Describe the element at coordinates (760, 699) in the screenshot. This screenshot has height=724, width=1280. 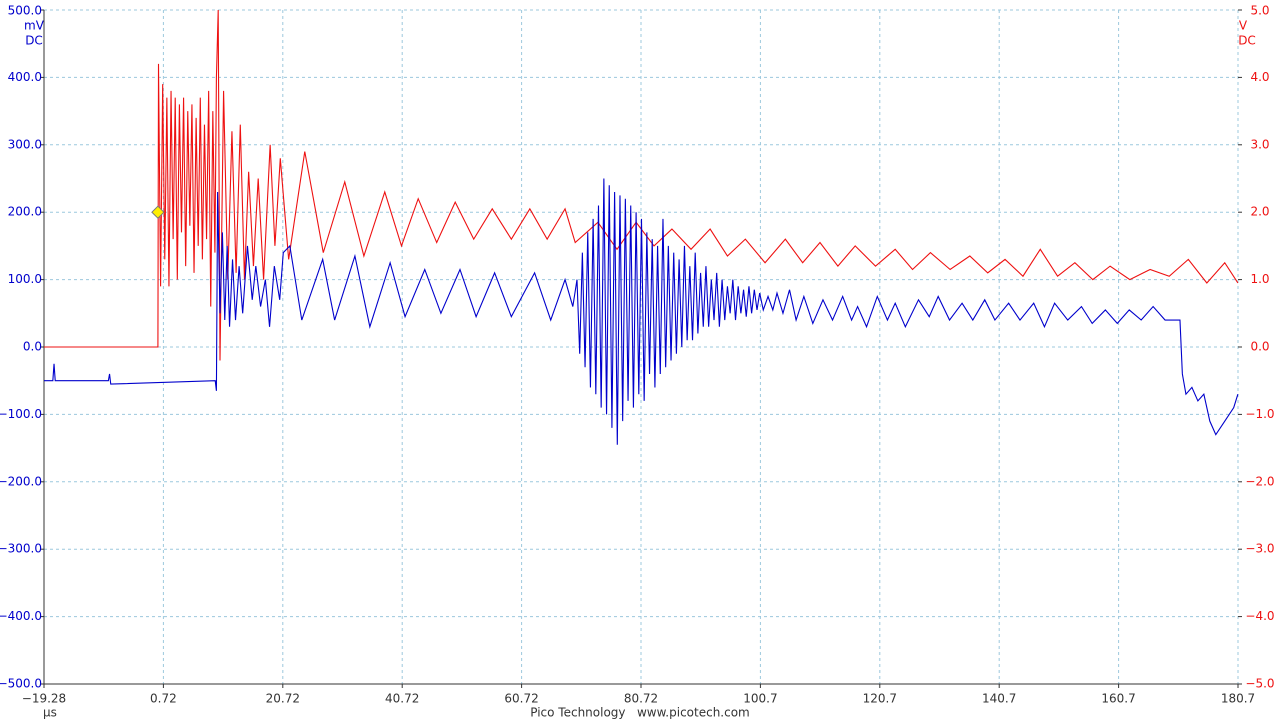
I see `x-tick-label: 100.7` at that location.